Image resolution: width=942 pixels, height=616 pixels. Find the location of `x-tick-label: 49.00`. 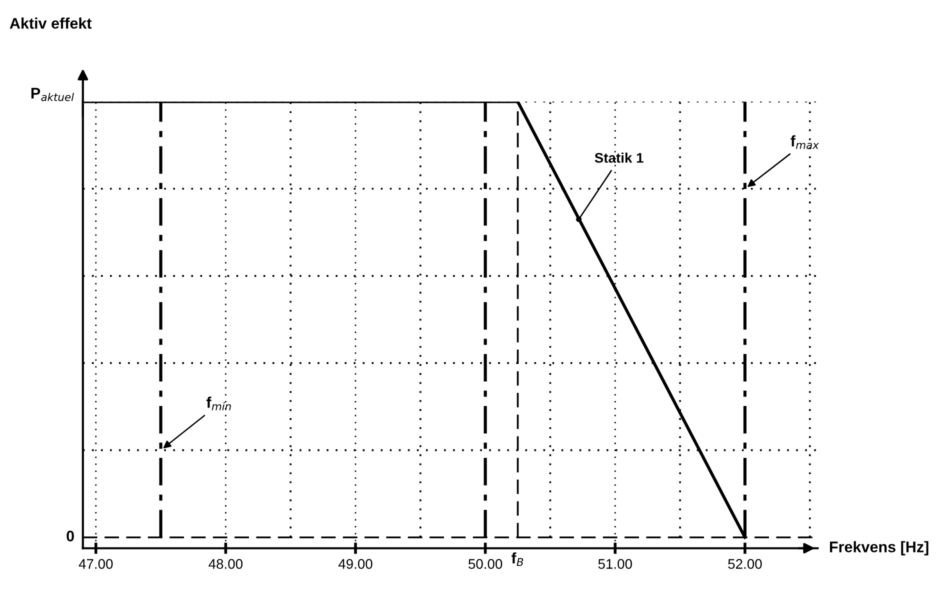

x-tick-label: 49.00 is located at coordinates (355, 564).